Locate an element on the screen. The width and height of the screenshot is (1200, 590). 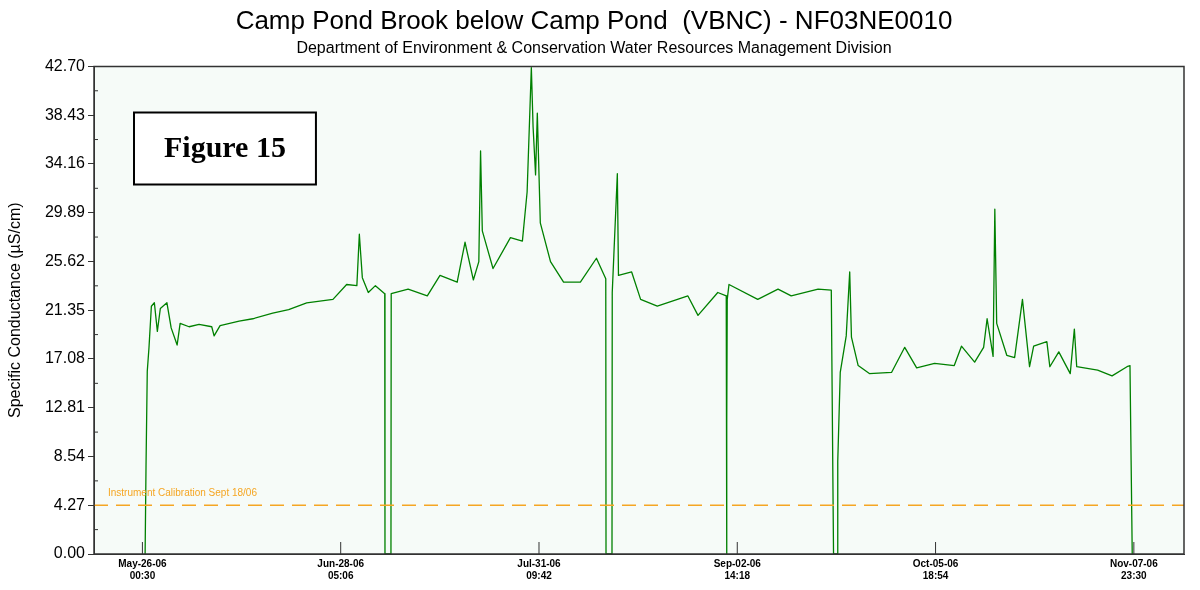
y-tick-label: 42.70 is located at coordinates (65, 65).